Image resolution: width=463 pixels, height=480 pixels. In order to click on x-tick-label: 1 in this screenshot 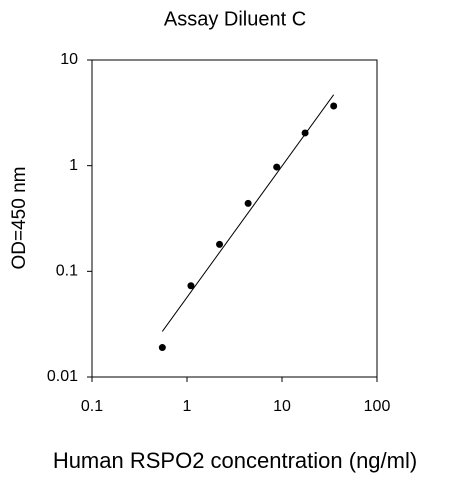, I will do `click(187, 406)`.